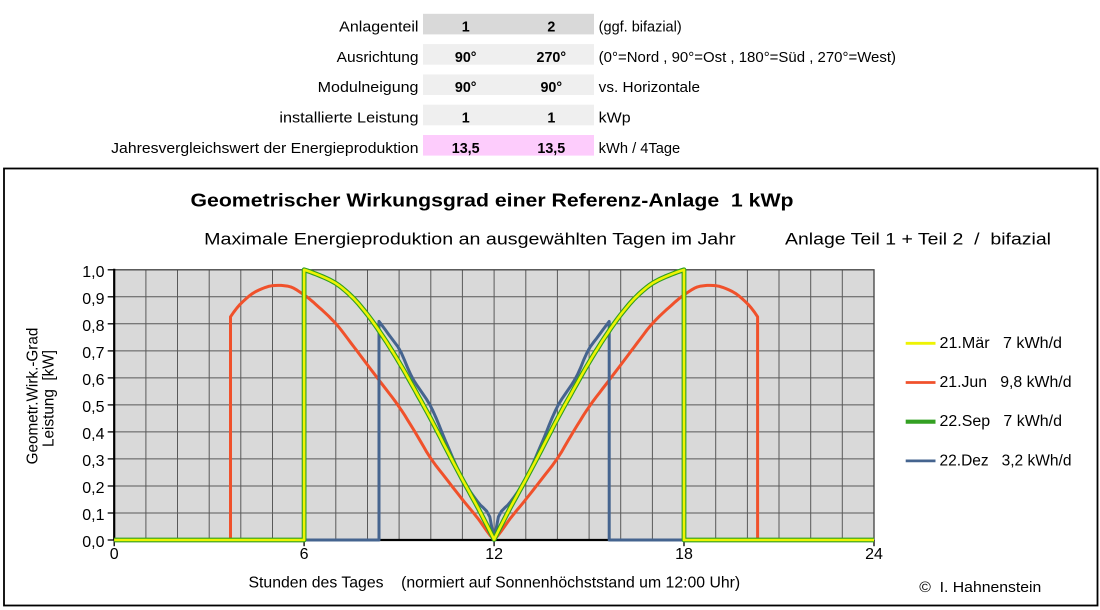 This screenshot has width=1100, height=610. Describe the element at coordinates (93, 515) in the screenshot. I see `svg-text: 0,1` at that location.